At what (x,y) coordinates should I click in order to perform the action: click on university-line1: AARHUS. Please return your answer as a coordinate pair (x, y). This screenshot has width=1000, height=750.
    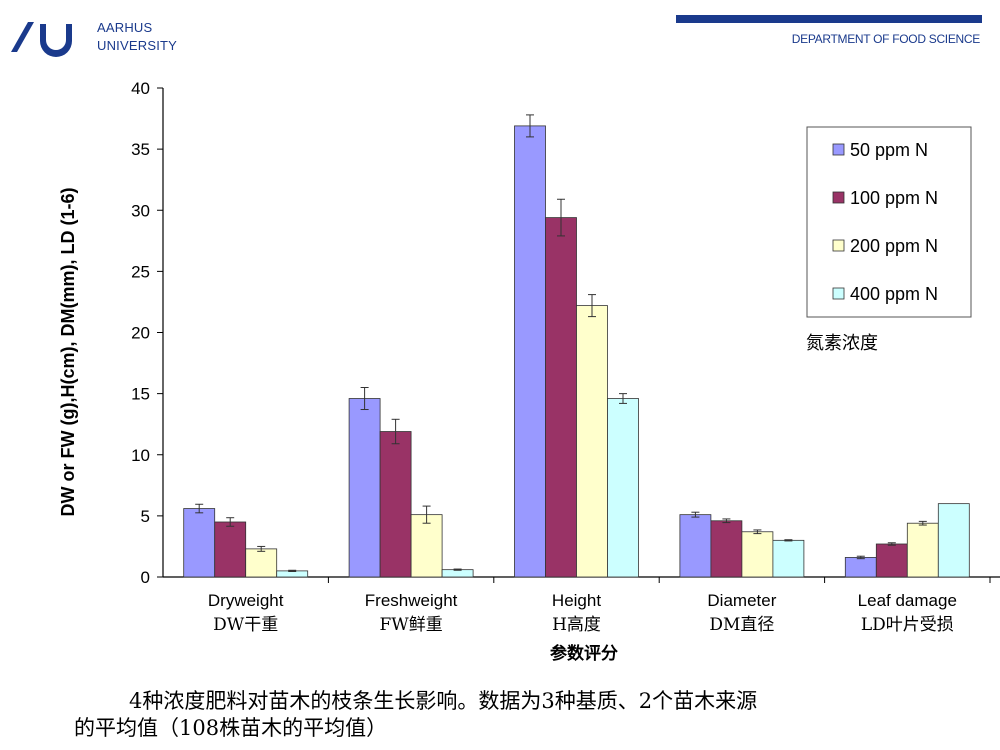
    Looking at the image, I should click on (125, 27).